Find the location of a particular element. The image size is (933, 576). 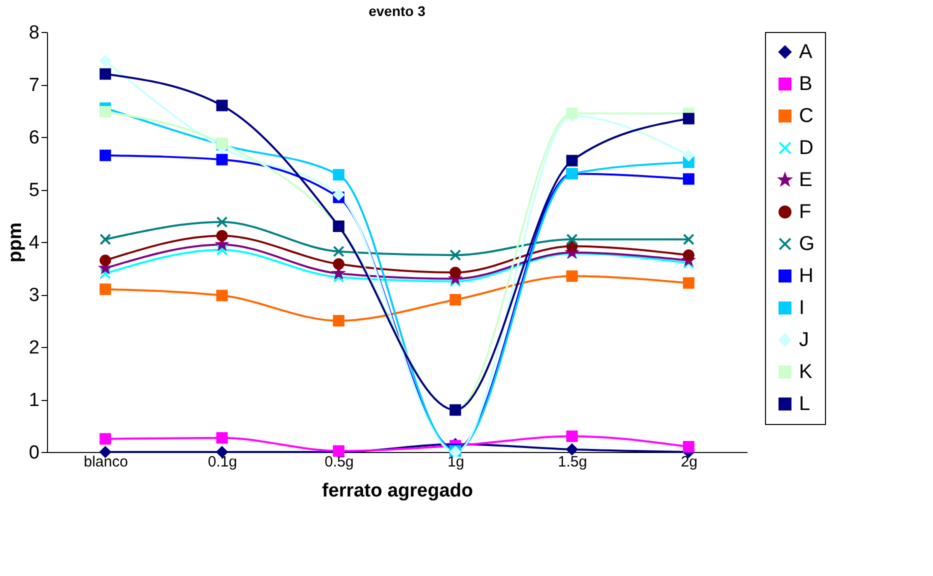

legend-label: E is located at coordinates (805, 180).